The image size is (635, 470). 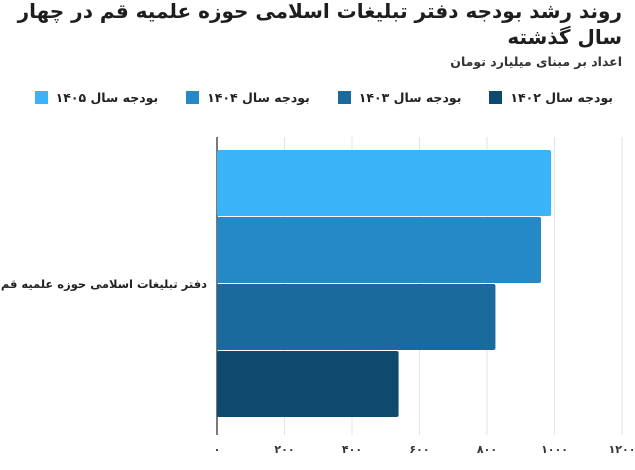 I want to click on legend-item: بودجه سال ۱۴۰۳, so click(x=399, y=97).